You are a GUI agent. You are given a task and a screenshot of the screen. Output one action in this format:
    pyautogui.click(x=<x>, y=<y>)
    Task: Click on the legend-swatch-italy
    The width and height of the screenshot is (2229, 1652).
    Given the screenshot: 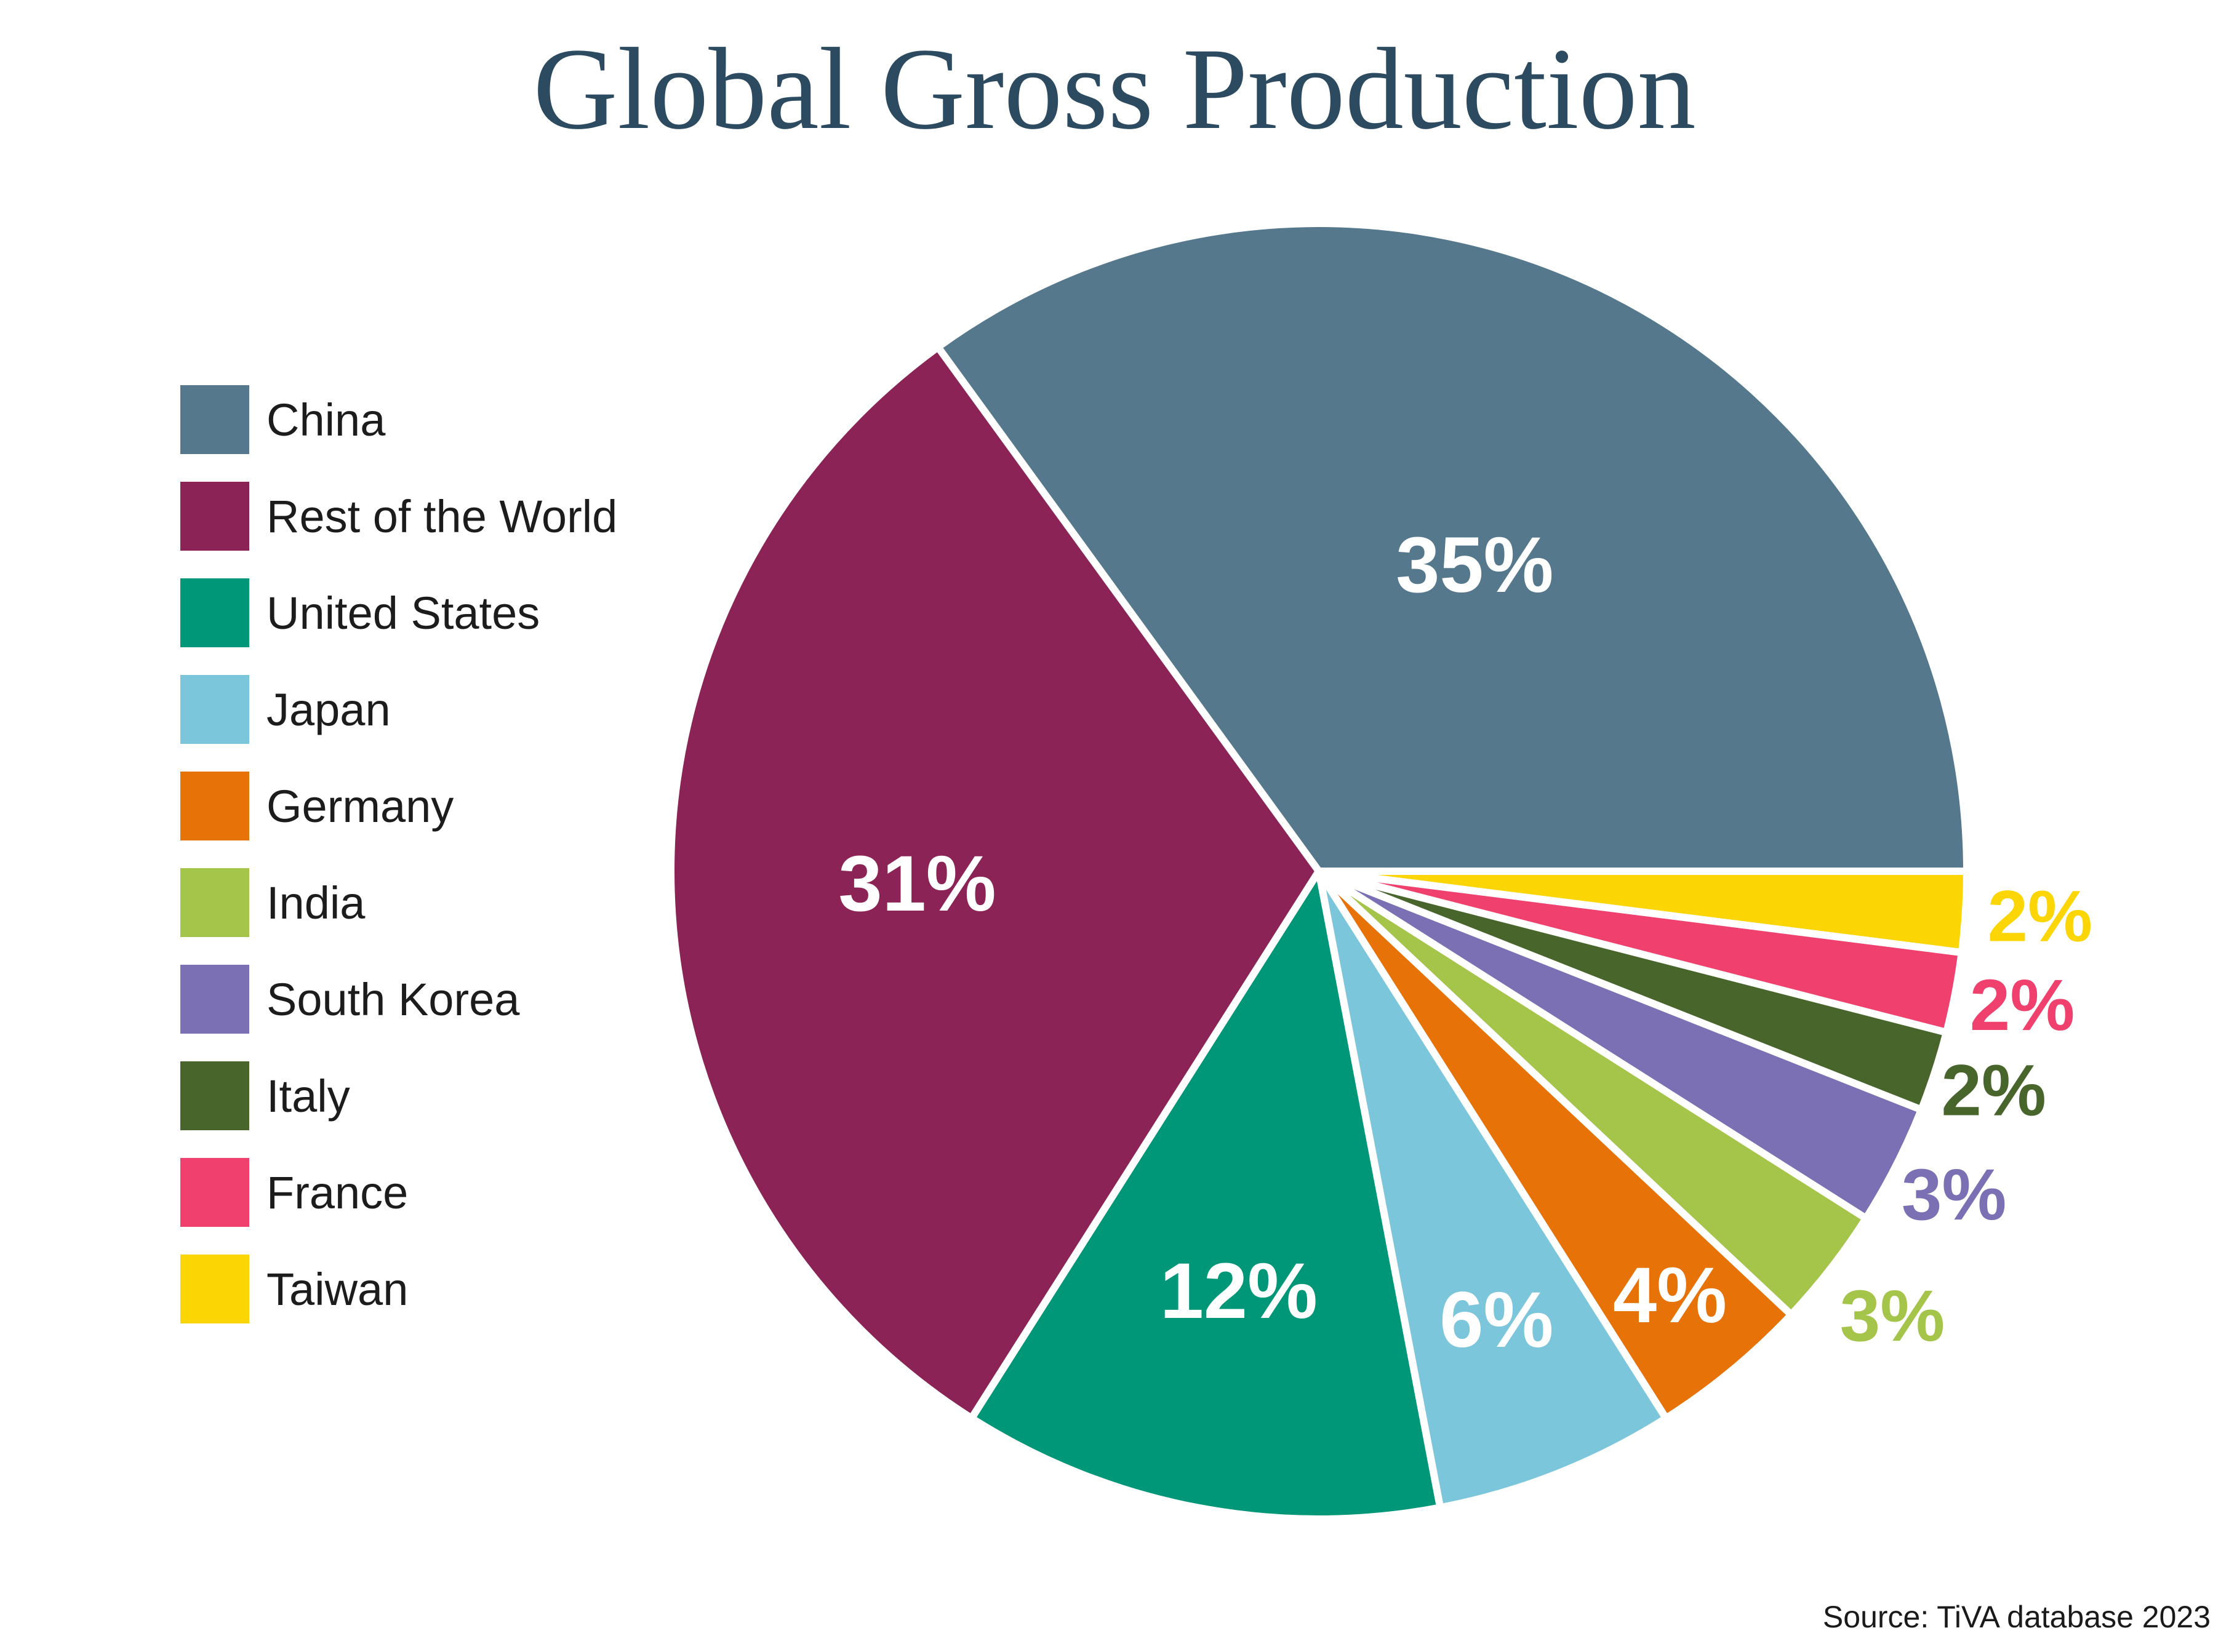 What is the action you would take?
    pyautogui.click(x=214, y=1095)
    